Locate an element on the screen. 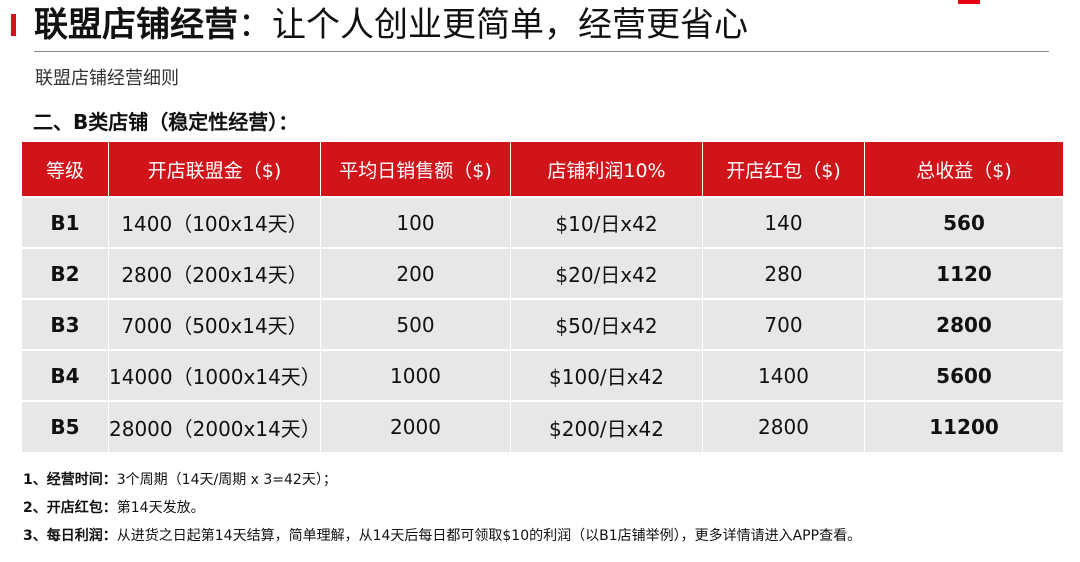 This screenshot has height=562, width=1080. cell-profit: $10/日x42 is located at coordinates (606, 222).